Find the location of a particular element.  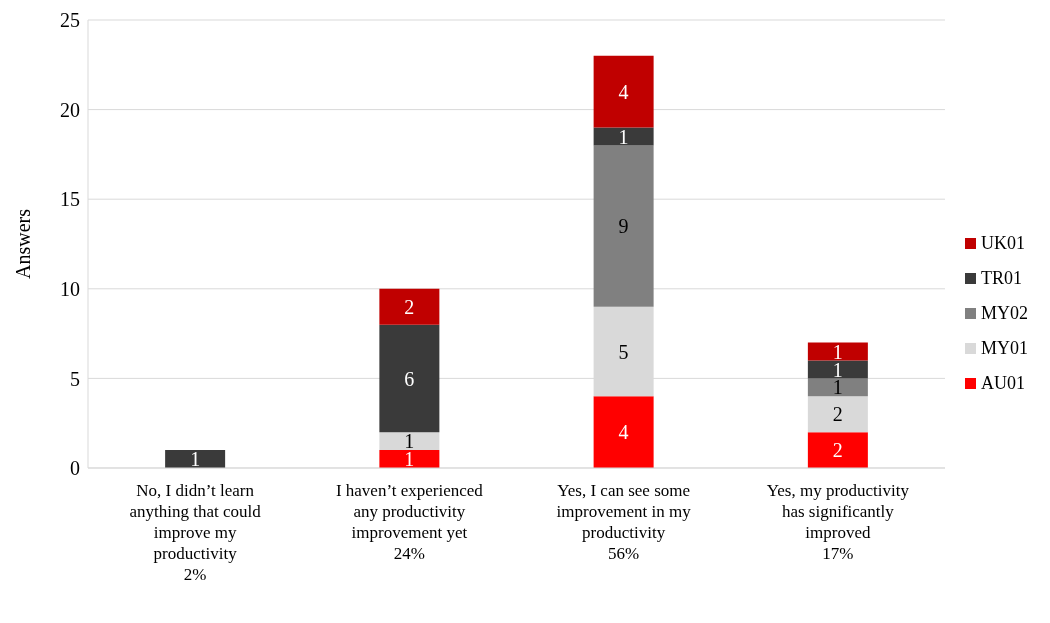

y-tick-label: 20 is located at coordinates (70, 109).